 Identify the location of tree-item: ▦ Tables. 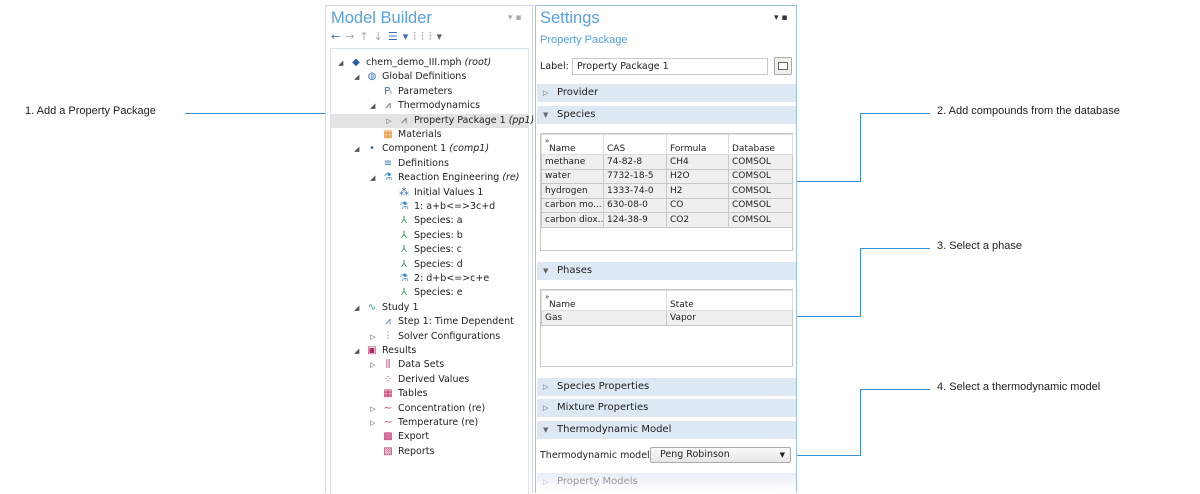
(430, 394).